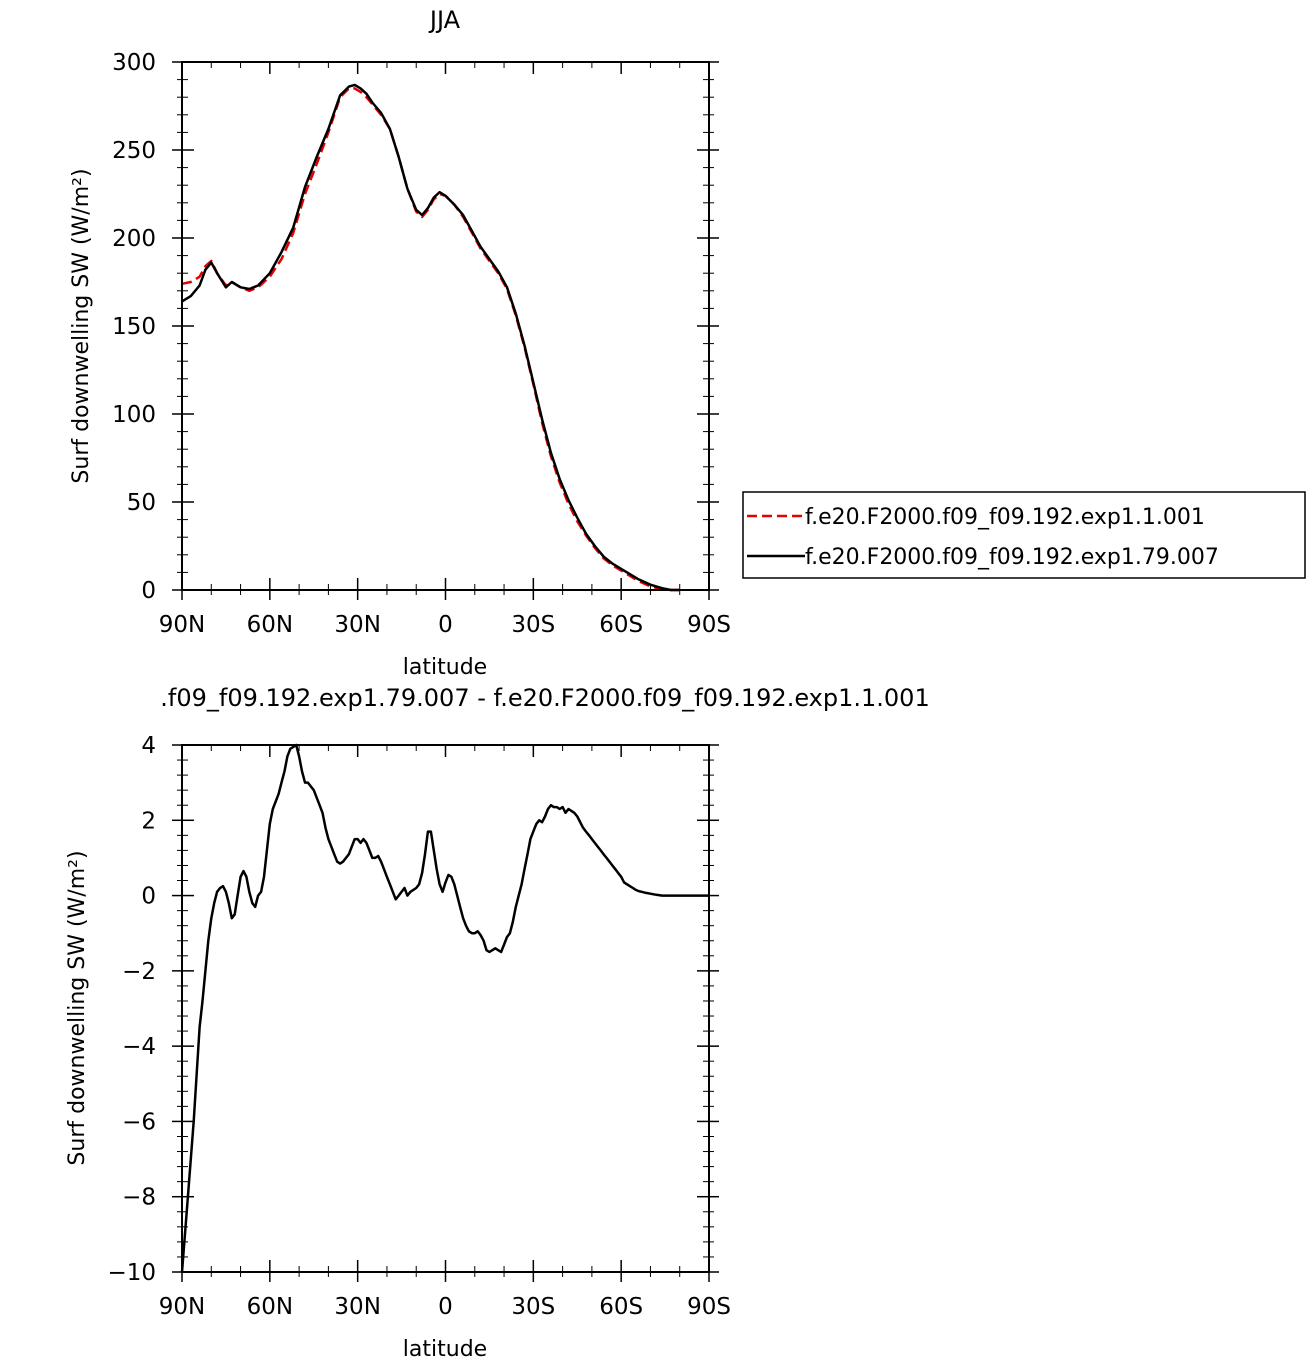 This screenshot has height=1363, width=1311. Describe the element at coordinates (148, 746) in the screenshot. I see `y-tick-label: 4` at that location.